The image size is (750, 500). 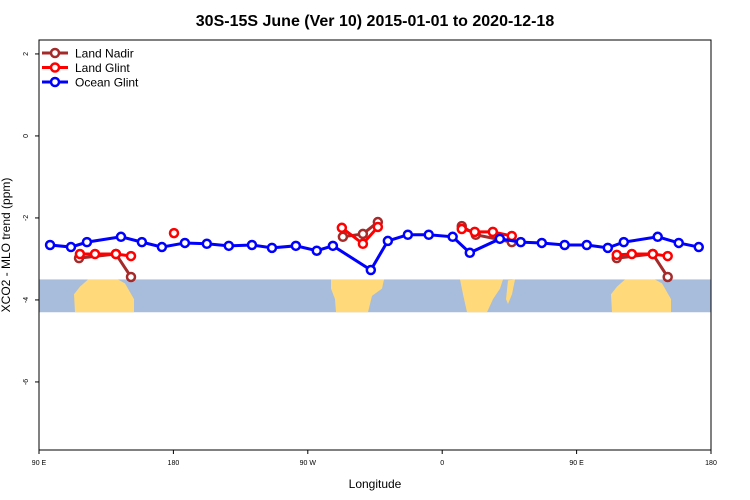 I want to click on madagascar-land, so click(x=510, y=292).